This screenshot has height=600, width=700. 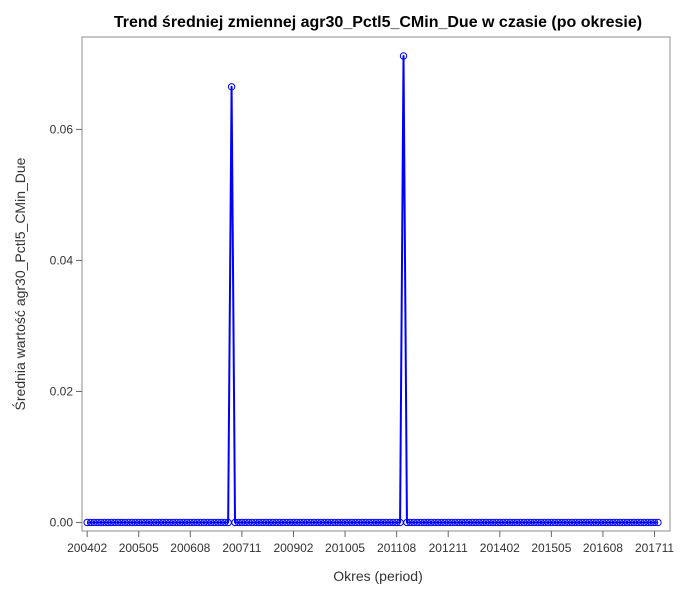 What do you see at coordinates (377, 576) in the screenshot?
I see `x-axis-label: Okres (period)` at bounding box center [377, 576].